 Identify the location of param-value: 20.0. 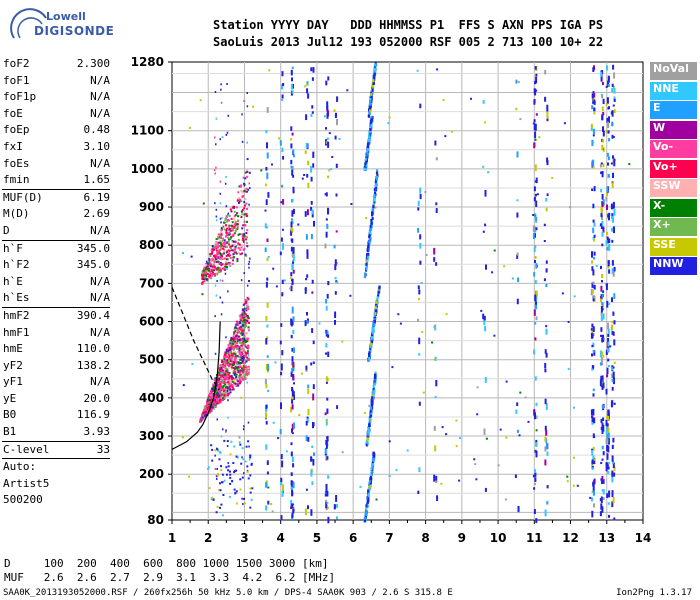
(97, 398).